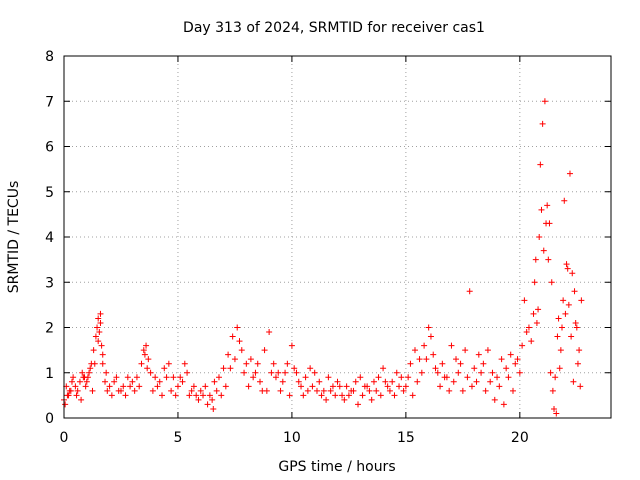 Image resolution: width=640 pixels, height=480 pixels. What do you see at coordinates (292, 438) in the screenshot?
I see `x-tick-label: 10` at bounding box center [292, 438].